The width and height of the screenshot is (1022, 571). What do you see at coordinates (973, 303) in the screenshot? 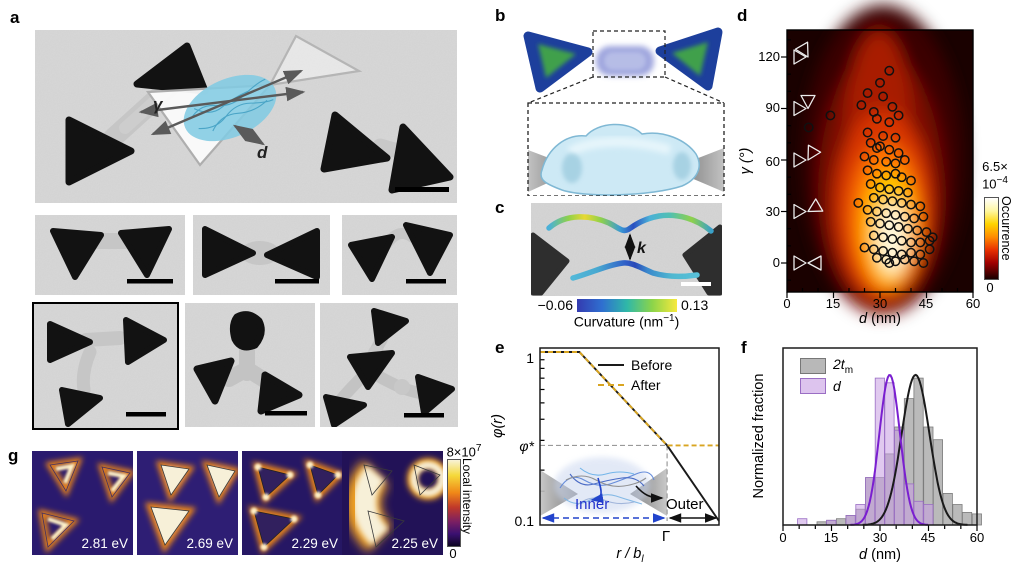
I see `d-xtick-60: 60` at bounding box center [973, 303].